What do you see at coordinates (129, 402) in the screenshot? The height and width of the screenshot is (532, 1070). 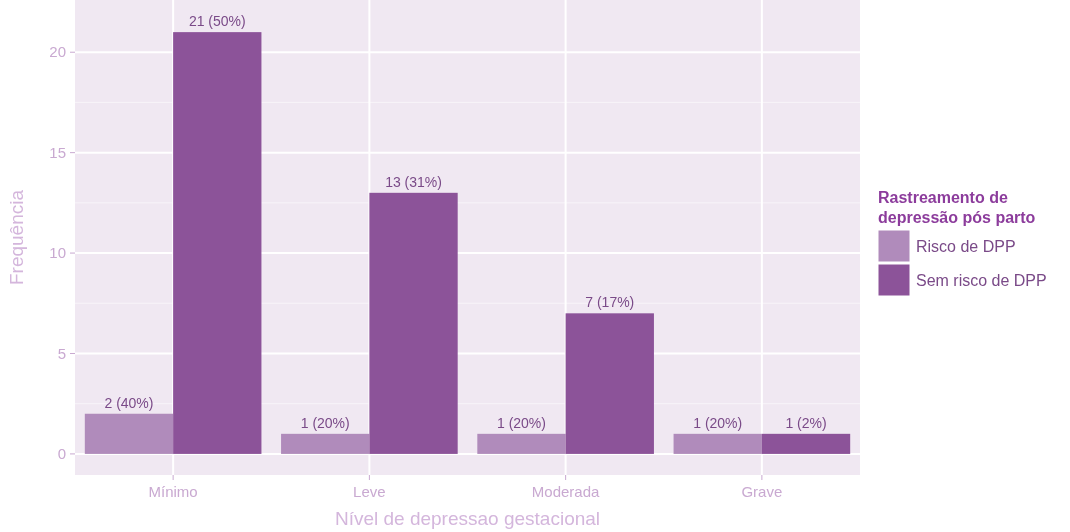 I see `data-label: 2 (40%)` at bounding box center [129, 402].